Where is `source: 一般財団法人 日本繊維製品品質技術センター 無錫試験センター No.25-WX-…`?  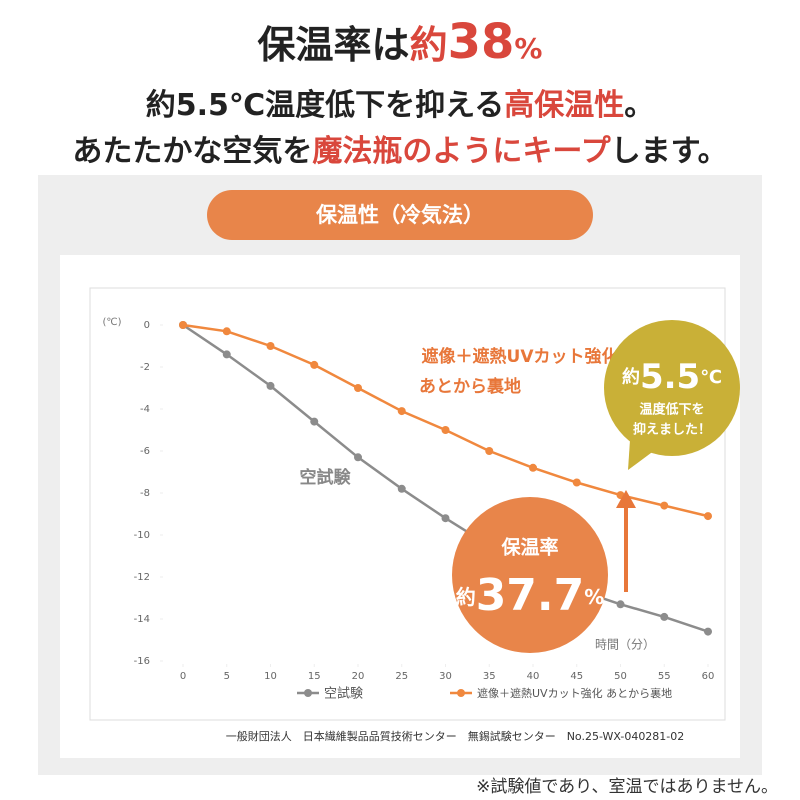
source: 一般財団法人 日本繊維製品品質技術センター 無錫試験センター No.25-WX-… is located at coordinates (455, 736).